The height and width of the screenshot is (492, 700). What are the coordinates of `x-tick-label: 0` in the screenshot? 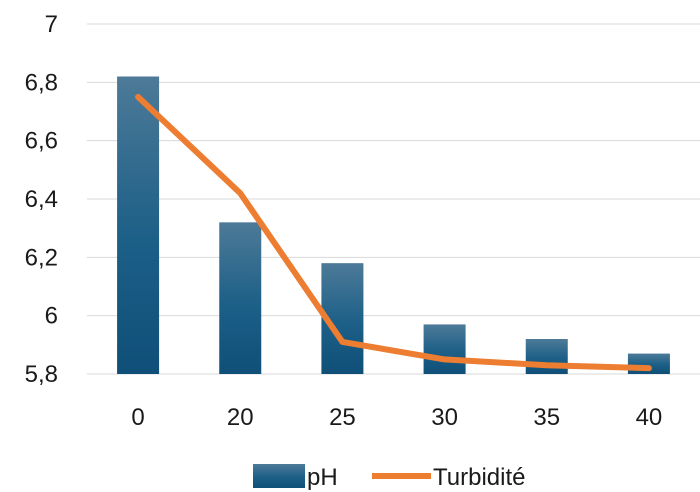 It's located at (137, 417).